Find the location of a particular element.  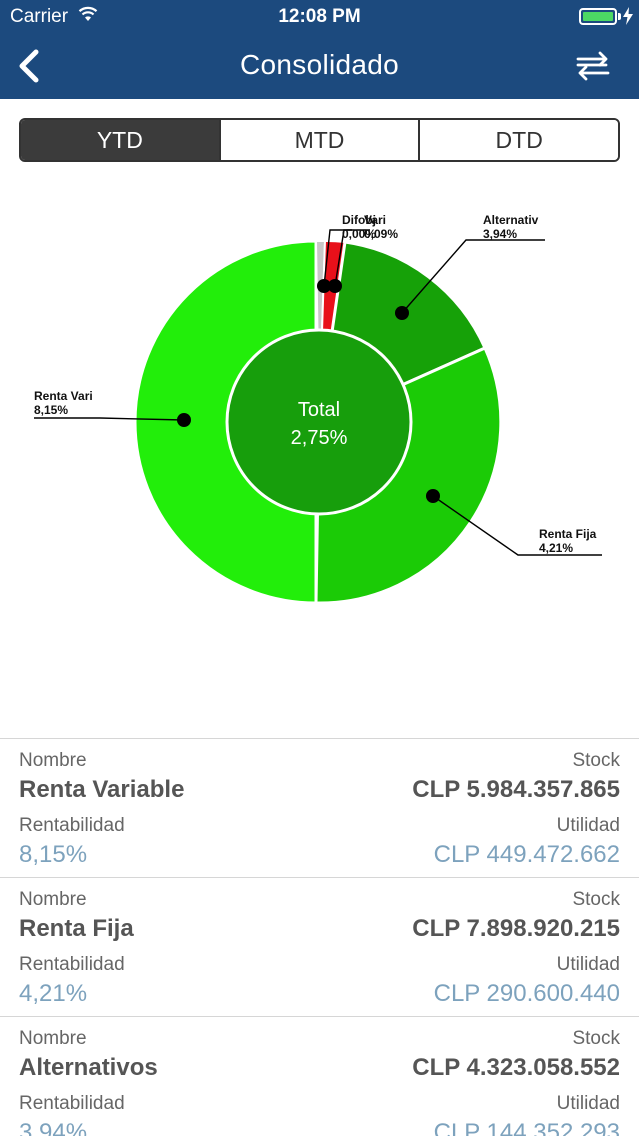

status-bar: Carrier 12:08 PM is located at coordinates (319, 17).